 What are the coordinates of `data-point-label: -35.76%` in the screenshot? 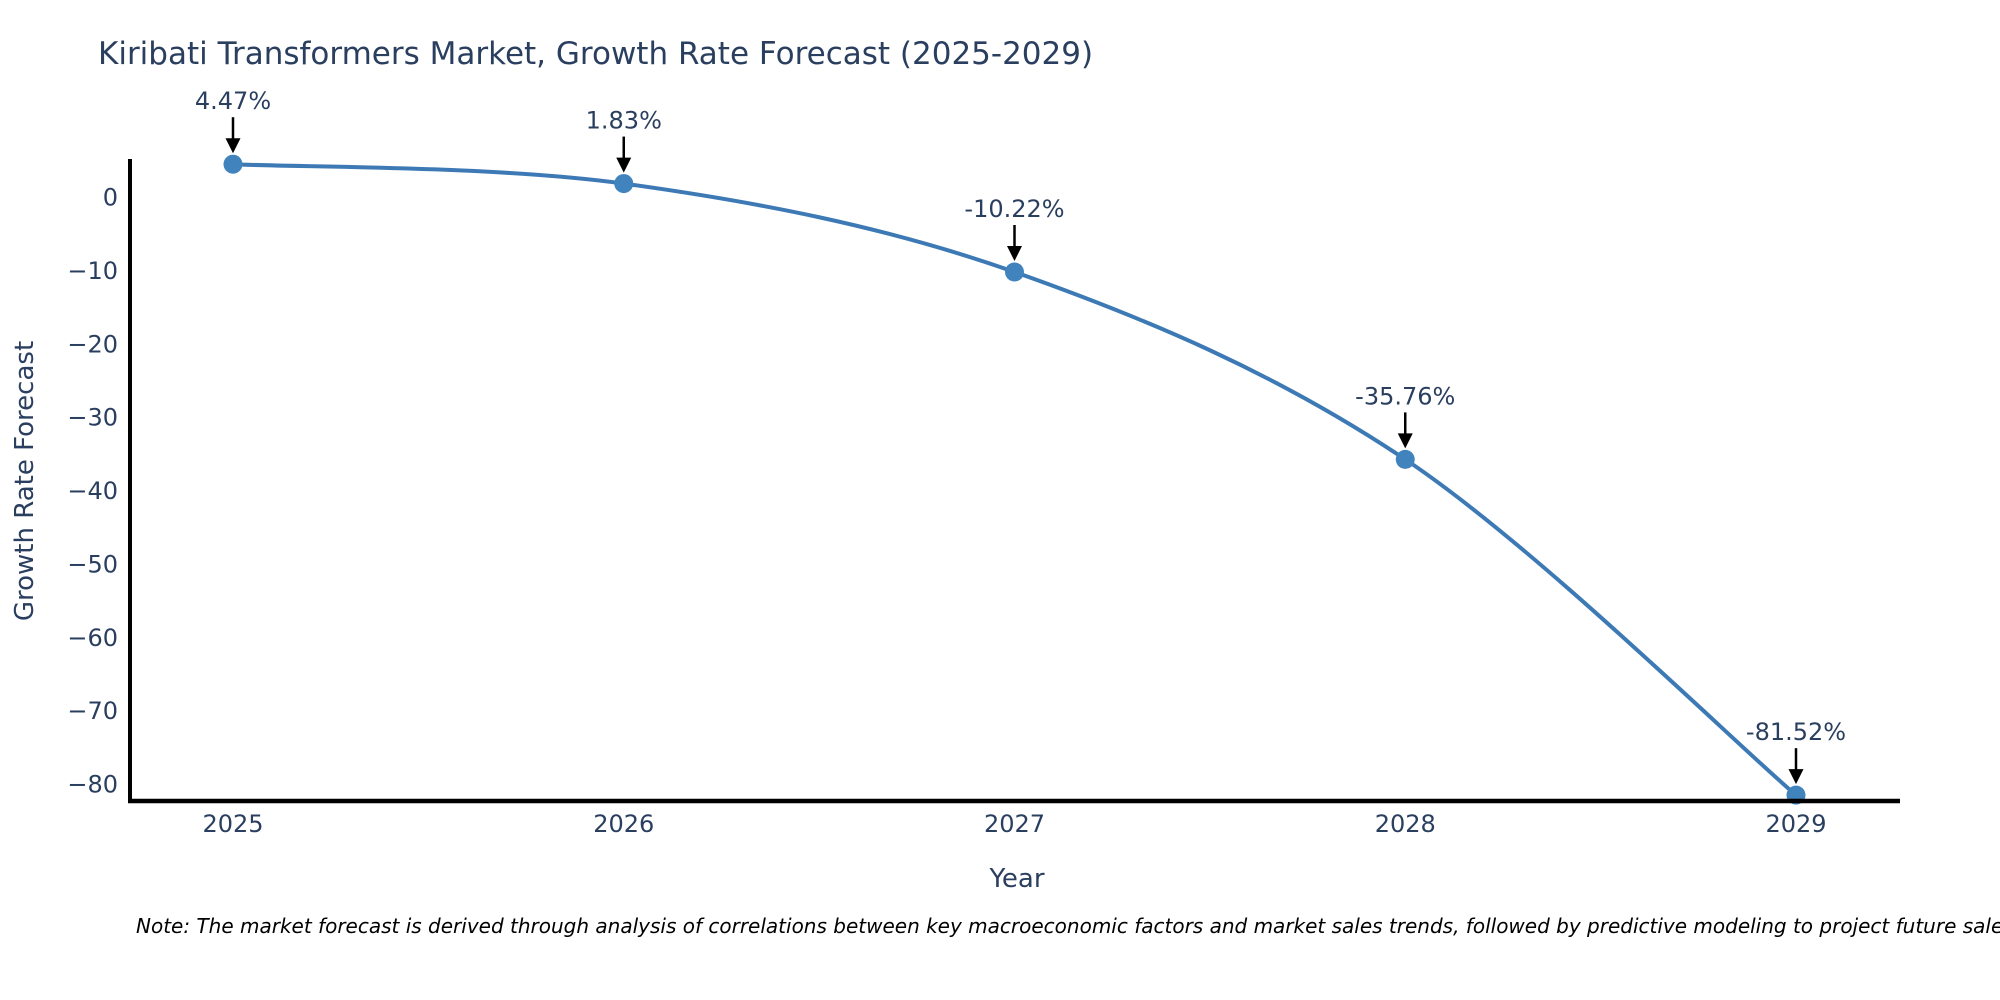 It's located at (1405, 396).